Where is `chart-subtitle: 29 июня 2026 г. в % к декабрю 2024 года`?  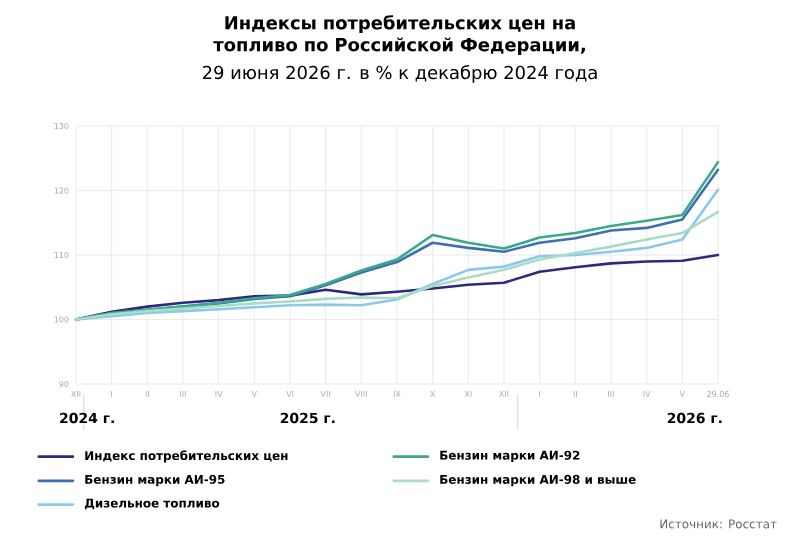 chart-subtitle: 29 июня 2026 г. в % к декабрю 2024 года is located at coordinates (399, 74).